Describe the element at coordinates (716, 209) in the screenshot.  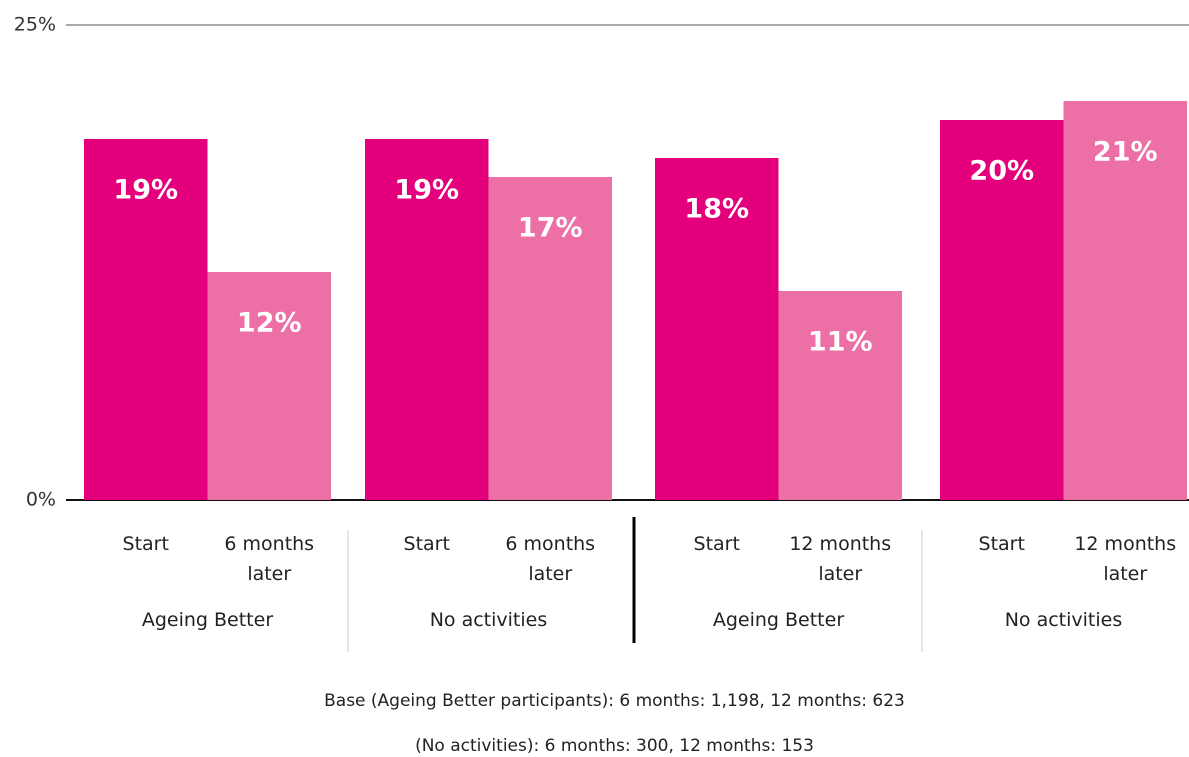
I see `value-label: 18%` at that location.